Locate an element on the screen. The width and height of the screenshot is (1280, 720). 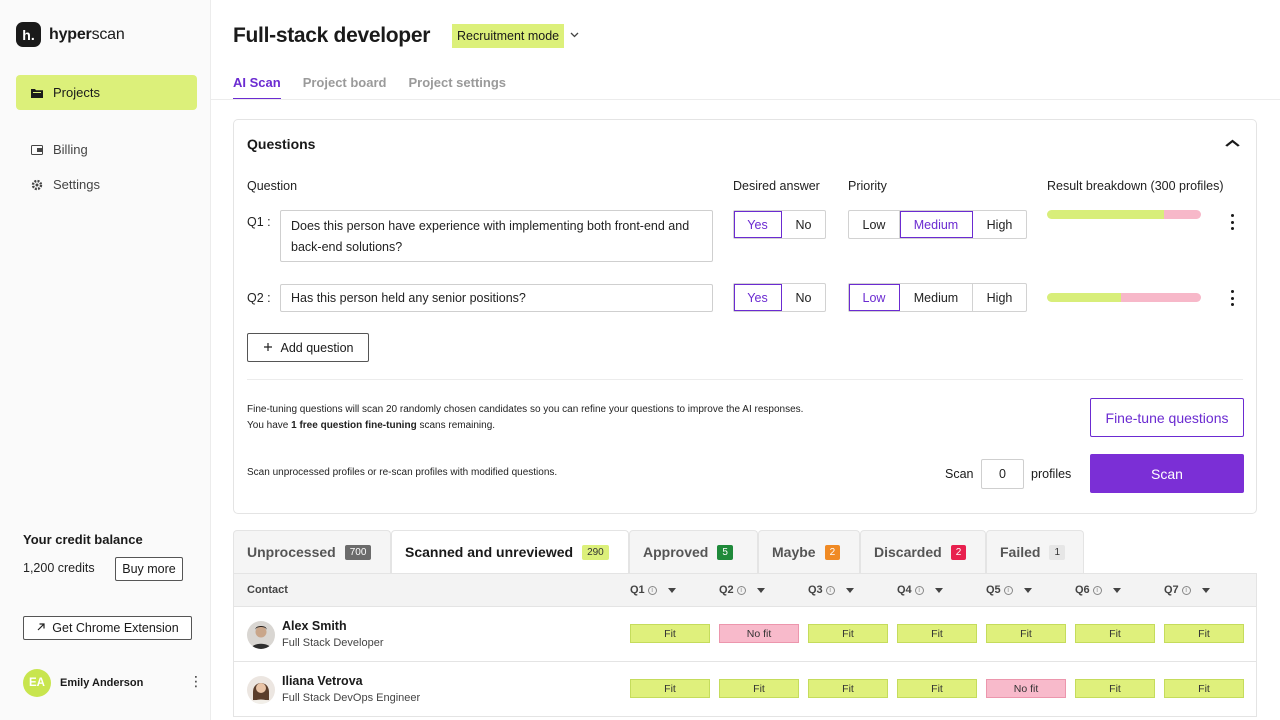
credit-amount: 1,200 credits is located at coordinates (59, 568).